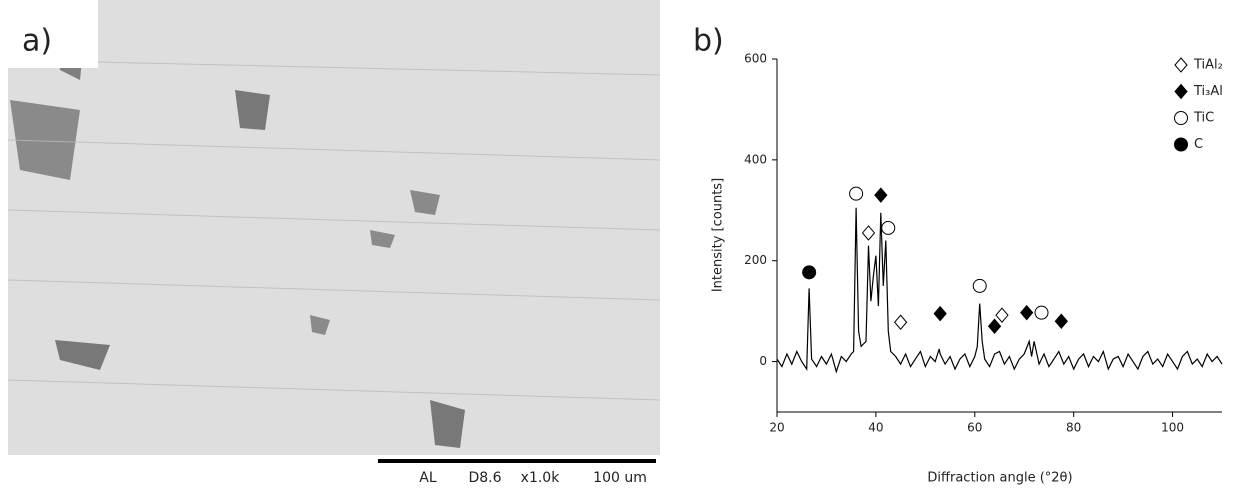  Describe the element at coordinates (1198, 144) in the screenshot. I see `legend-label: C` at that location.